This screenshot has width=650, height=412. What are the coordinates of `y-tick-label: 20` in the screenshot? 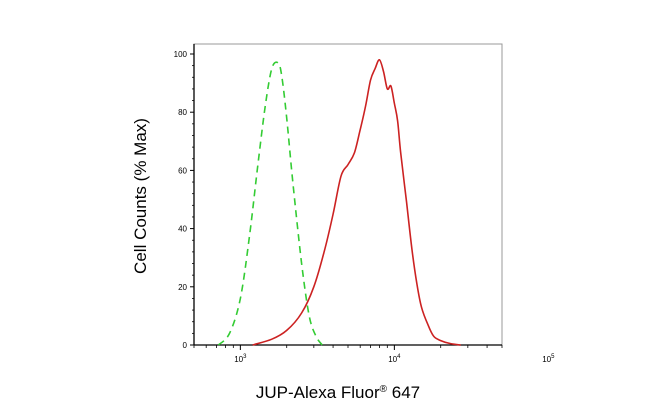 It's located at (182, 287).